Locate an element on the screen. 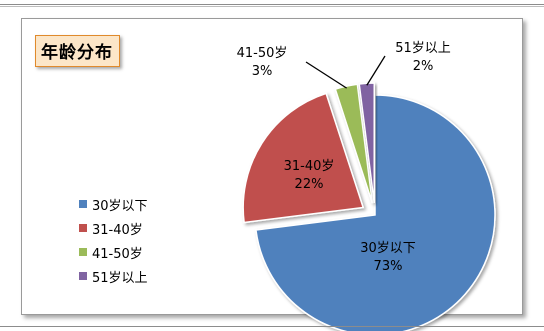 Image resolution: width=544 pixels, height=331 pixels. slice-label-name-under-30: 30岁以下 is located at coordinates (388, 248).